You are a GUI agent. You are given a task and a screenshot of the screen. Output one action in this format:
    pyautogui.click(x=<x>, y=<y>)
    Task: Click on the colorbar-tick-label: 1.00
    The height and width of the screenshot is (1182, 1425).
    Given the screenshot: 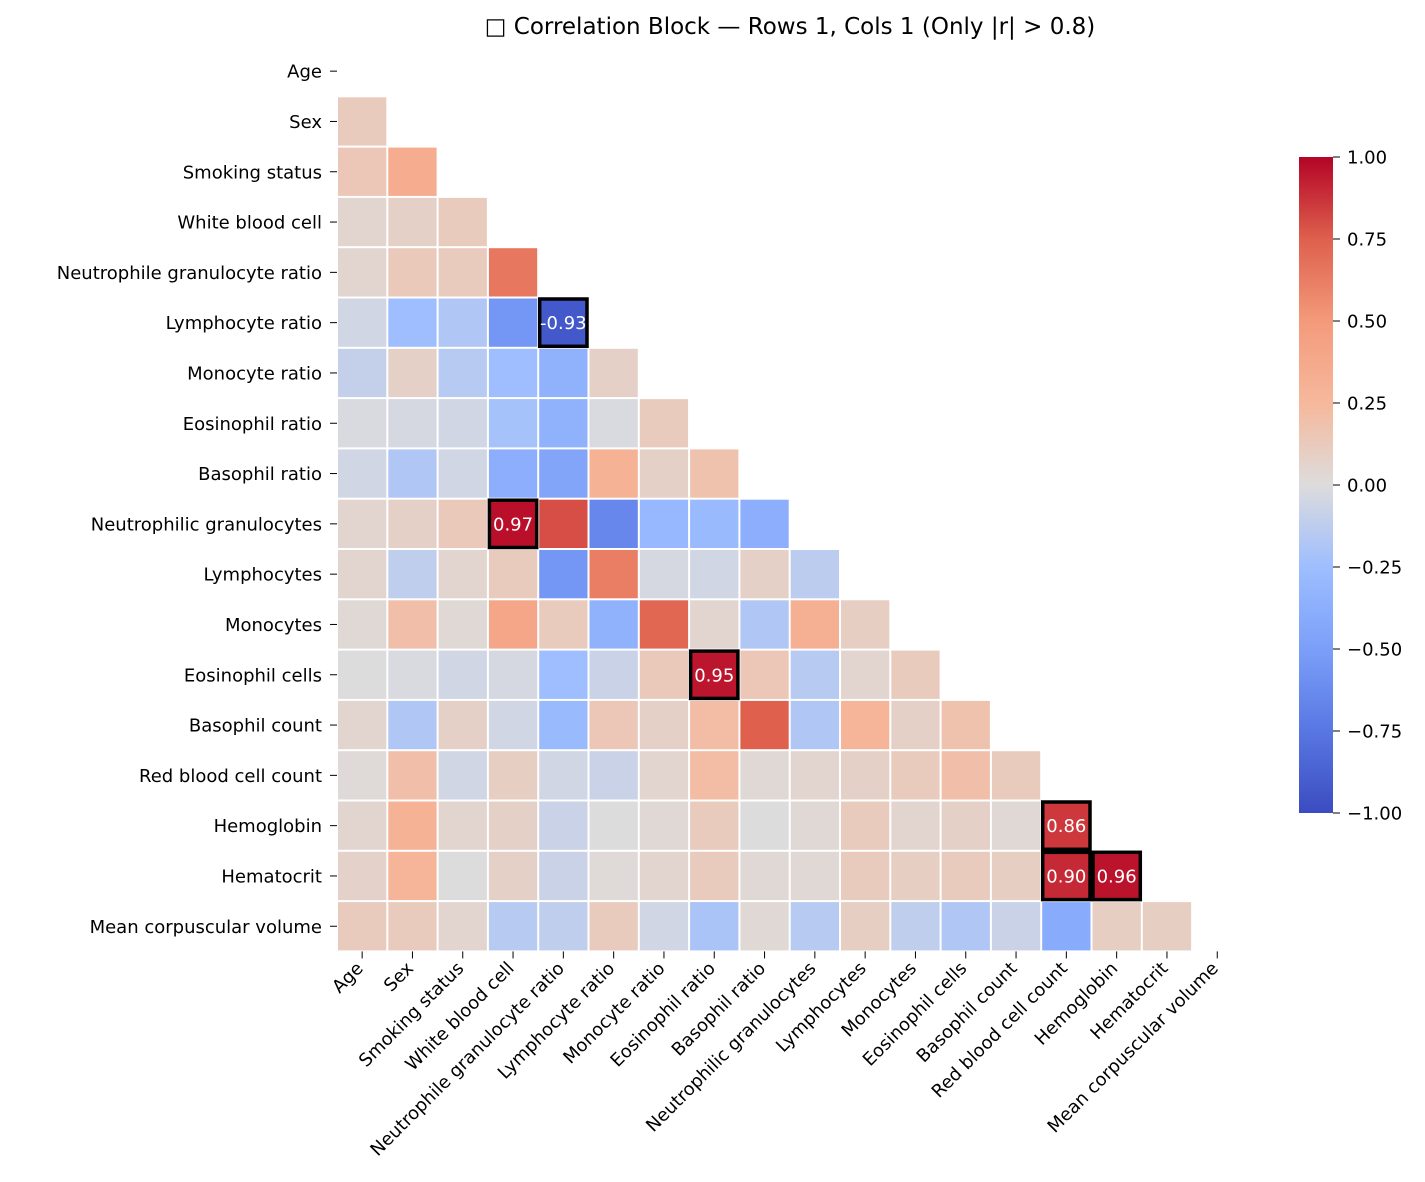 What is the action you would take?
    pyautogui.click(x=1367, y=158)
    